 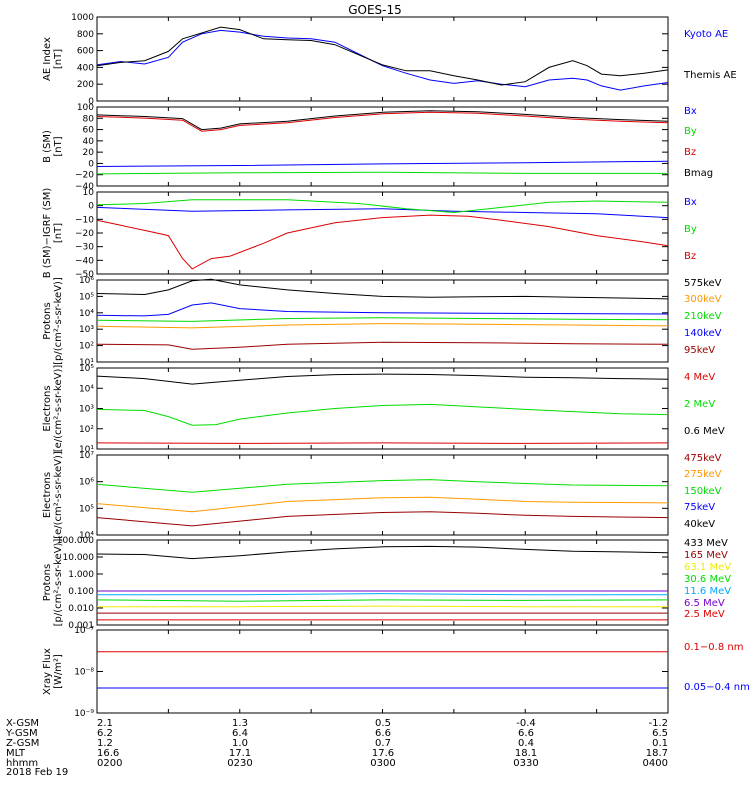 I want to click on legend-entry: 95keV, so click(x=699, y=350).